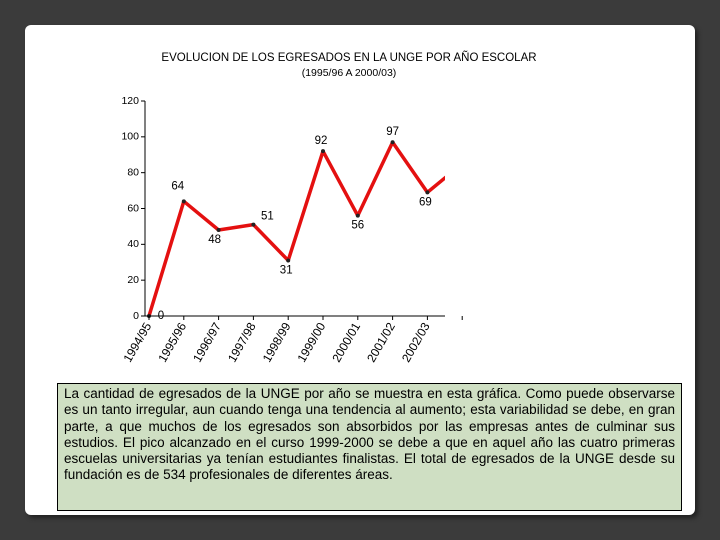 This screenshot has width=720, height=540. I want to click on x-tick-label: 2000/01, so click(346, 342).